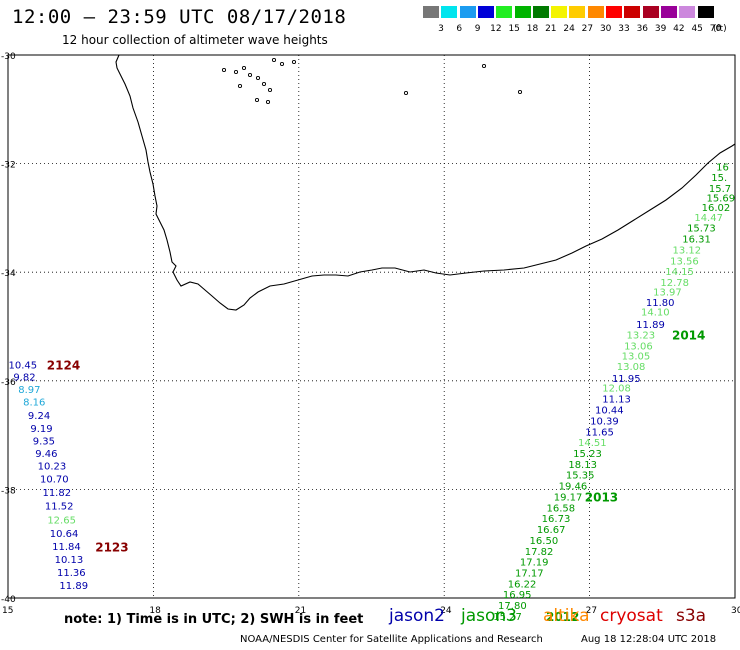 The height and width of the screenshot is (650, 740). I want to click on latitude-tick-label: -32, so click(8, 166).